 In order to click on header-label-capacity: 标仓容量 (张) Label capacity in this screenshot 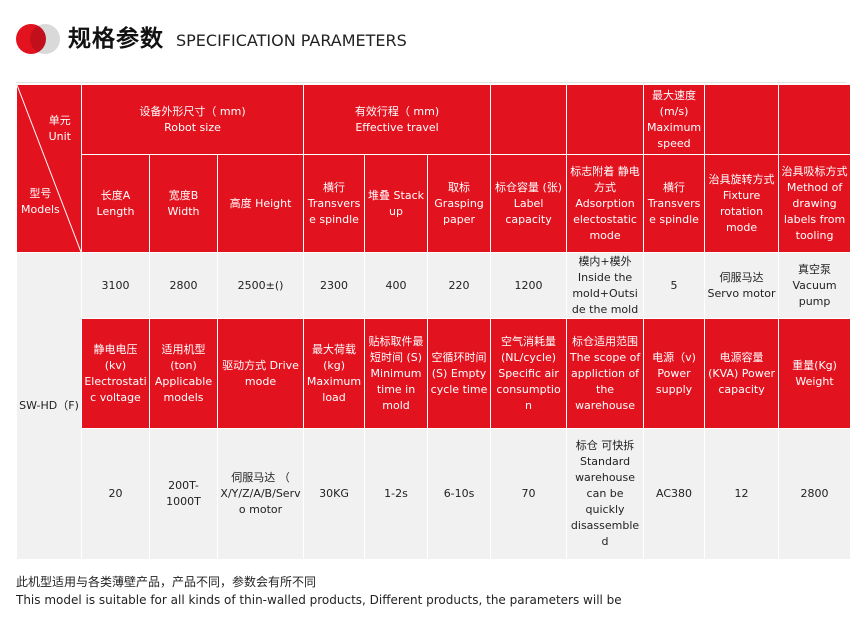, I will do `click(529, 203)`.